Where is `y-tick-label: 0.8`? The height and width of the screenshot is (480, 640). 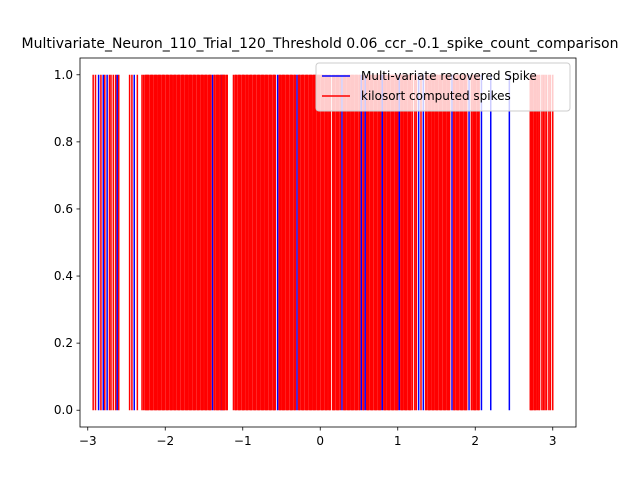
y-tick-label: 0.8 is located at coordinates (63, 142).